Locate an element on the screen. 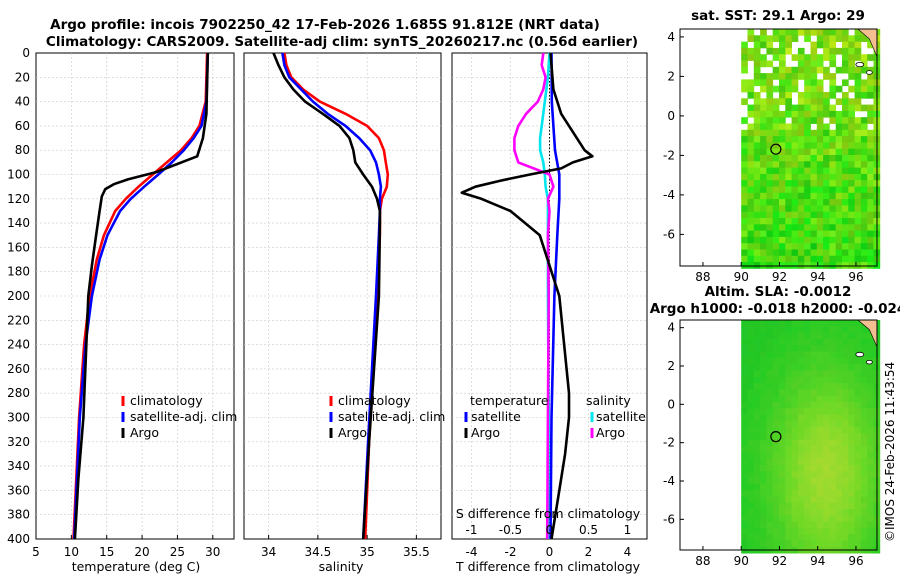 This screenshot has height=580, width=900. x-tick-label: 30 is located at coordinates (212, 552).